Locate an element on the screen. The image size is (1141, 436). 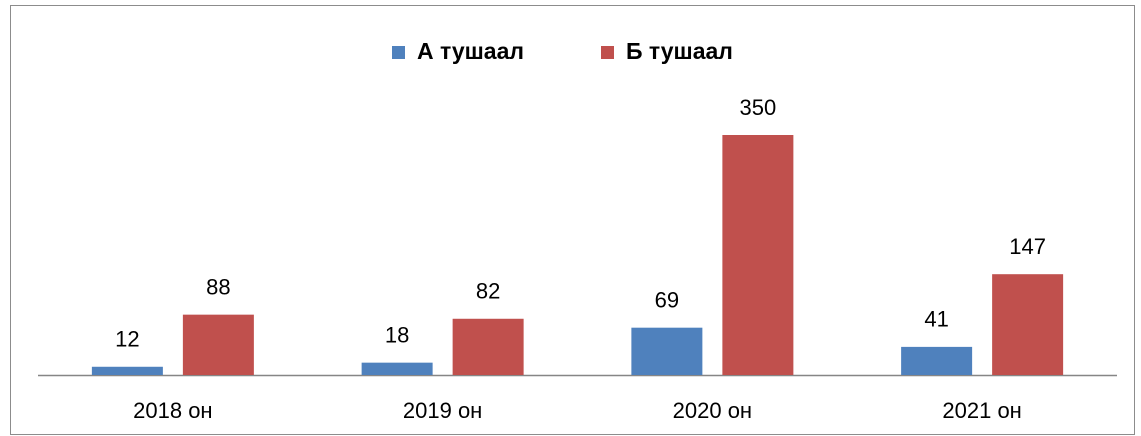
x-tick-label: 2019 он is located at coordinates (442, 410).